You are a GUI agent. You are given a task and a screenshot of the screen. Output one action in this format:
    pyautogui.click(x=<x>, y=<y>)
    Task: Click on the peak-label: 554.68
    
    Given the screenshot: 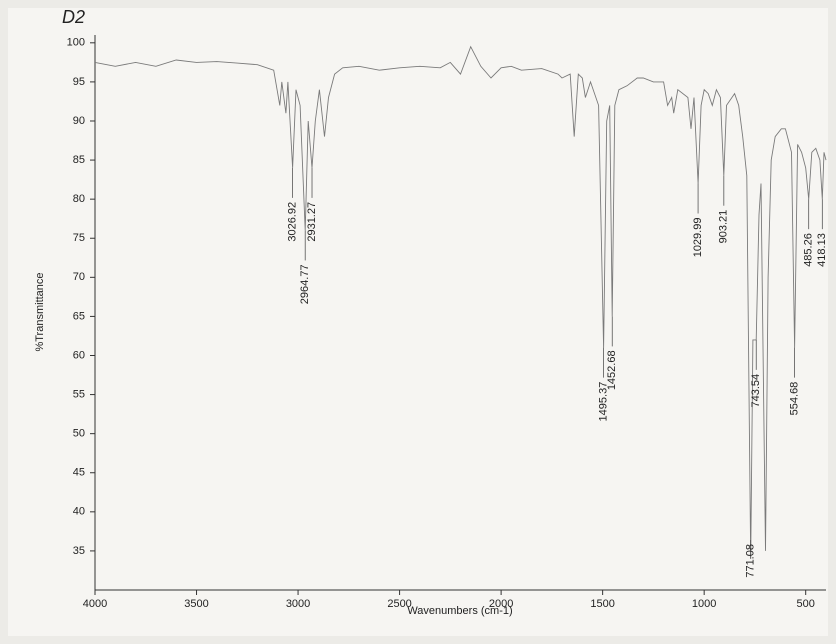 What is the action you would take?
    pyautogui.click(x=794, y=399)
    